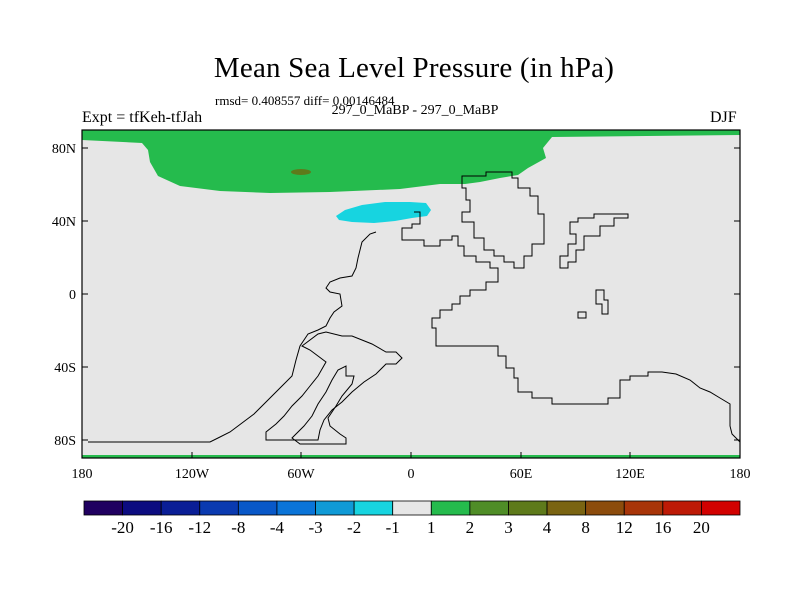 This screenshot has height=600, width=800. What do you see at coordinates (199, 527) in the screenshot?
I see `colorbar-label: -12` at bounding box center [199, 527].